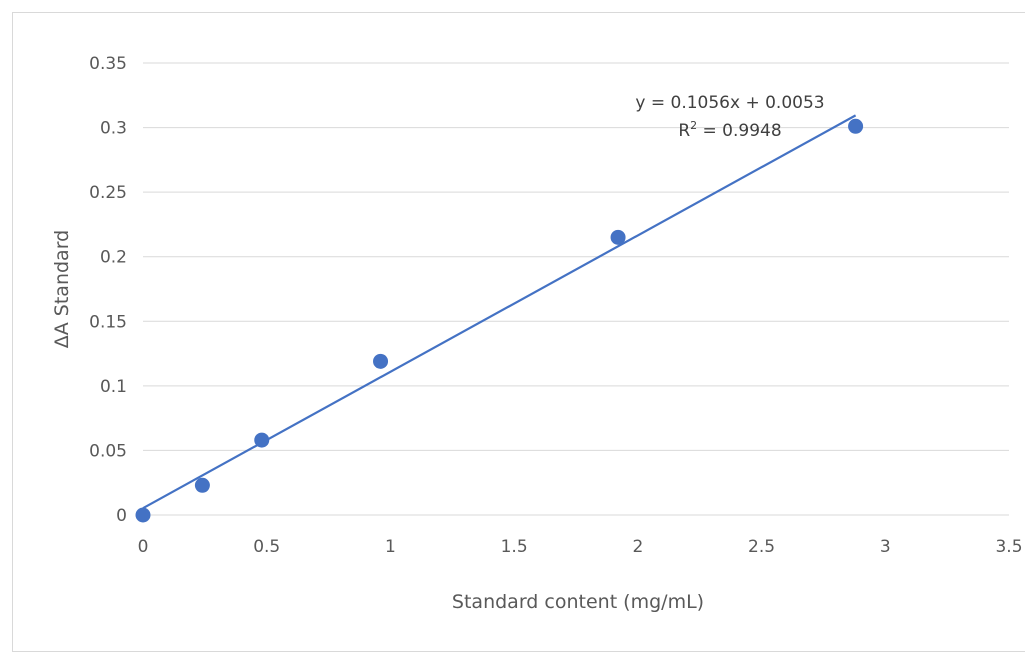 The width and height of the screenshot is (1025, 652). I want to click on y-tick-label: 0.1, so click(113, 387).